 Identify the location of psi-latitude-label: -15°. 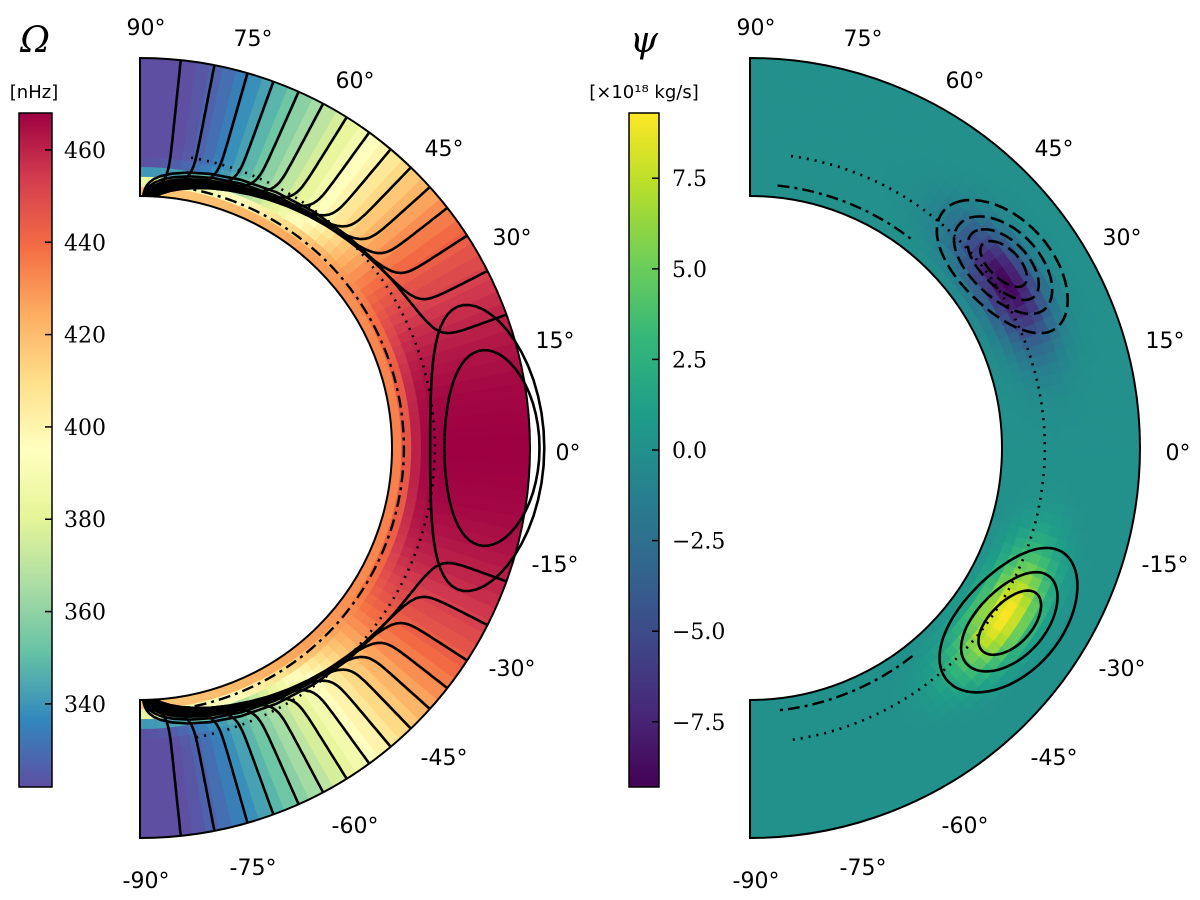
(1165, 565).